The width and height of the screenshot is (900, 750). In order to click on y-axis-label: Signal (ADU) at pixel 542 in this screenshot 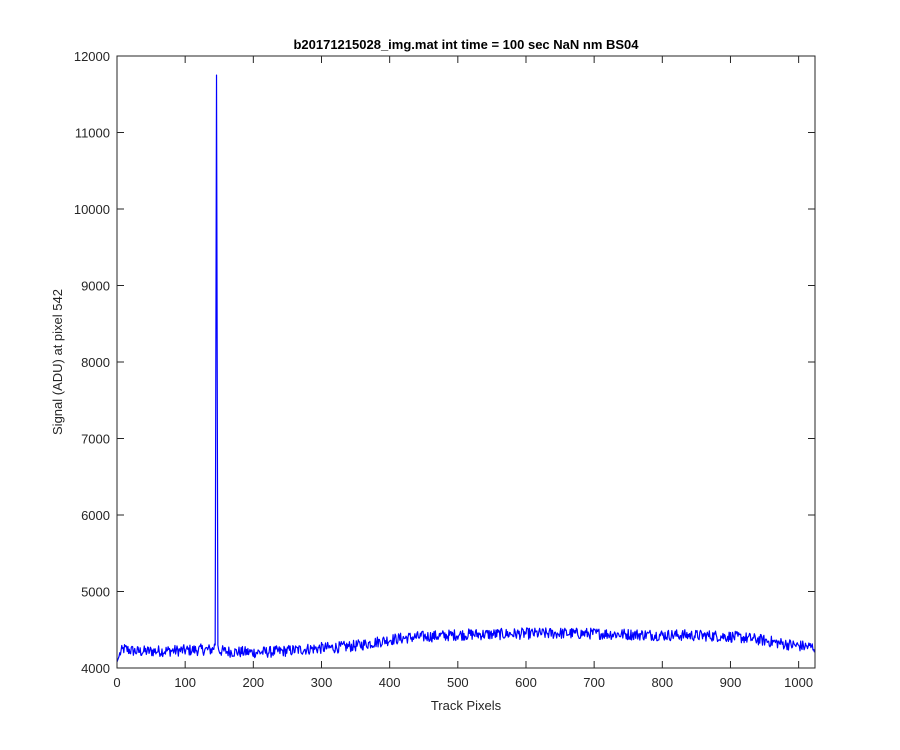, I will do `click(57, 362)`.